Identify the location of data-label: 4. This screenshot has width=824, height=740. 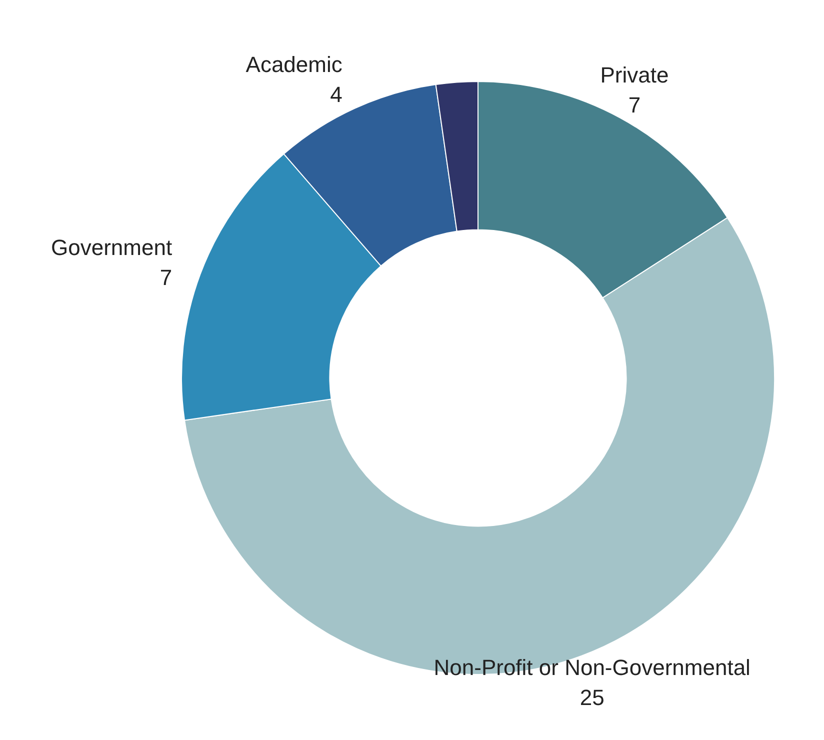
(336, 95).